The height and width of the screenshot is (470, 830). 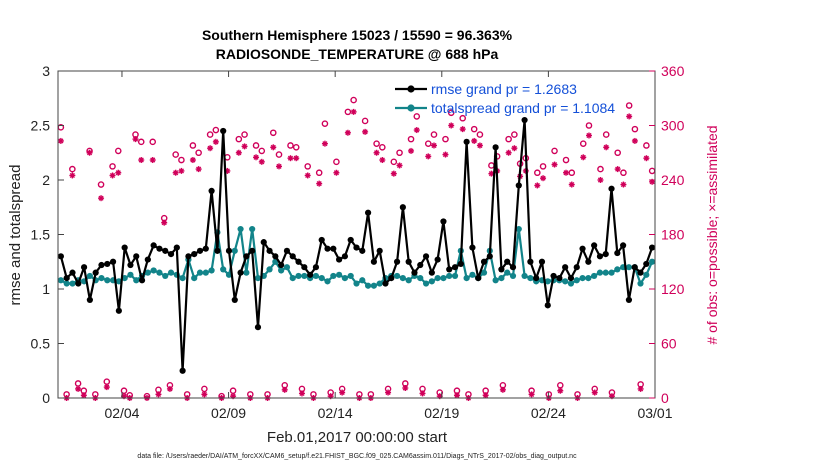 What do you see at coordinates (411, 89) in the screenshot?
I see `legend-rmse-marker` at bounding box center [411, 89].